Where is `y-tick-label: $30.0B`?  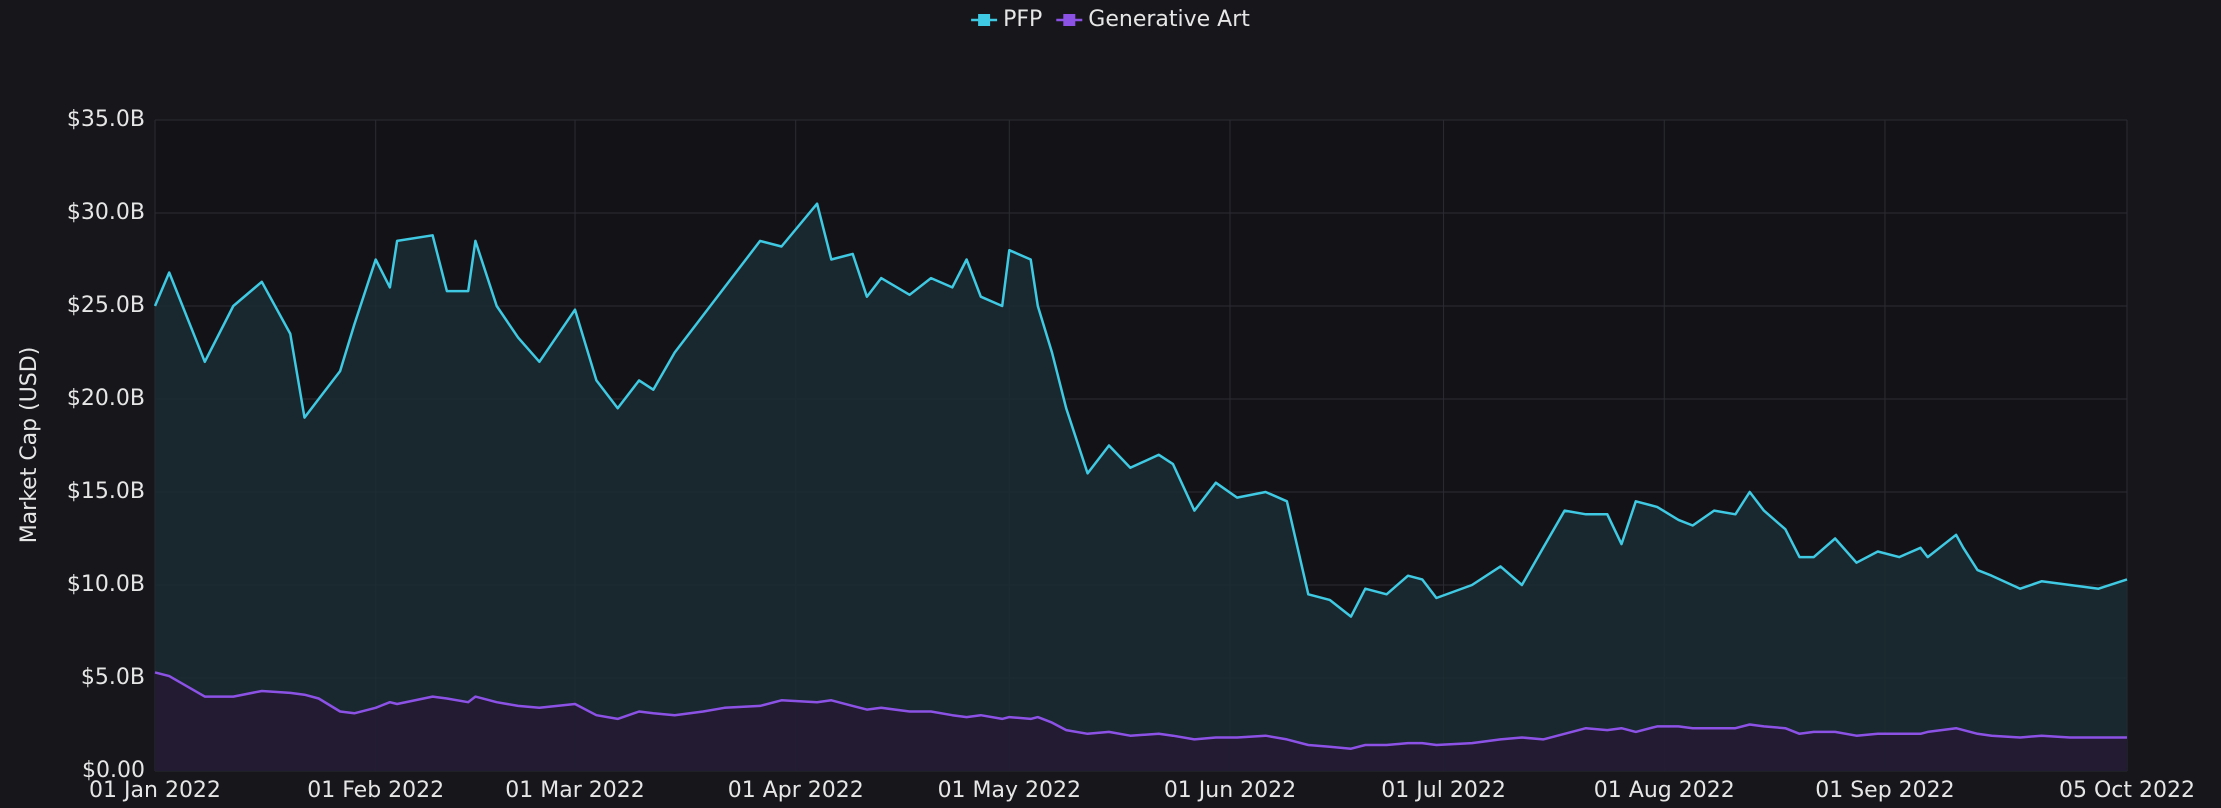
y-tick-label: $30.0B is located at coordinates (106, 212).